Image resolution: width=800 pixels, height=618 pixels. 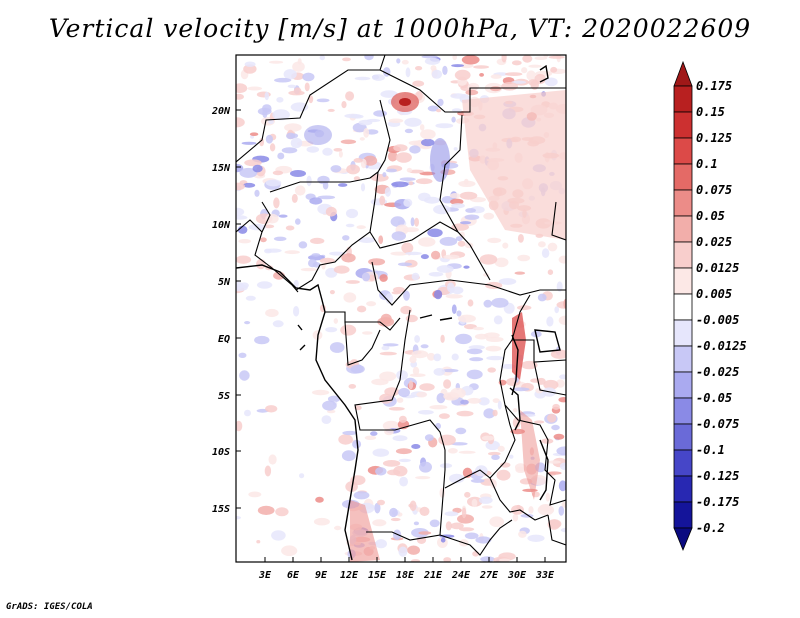 I want to click on lon-label: 12E, so click(x=349, y=575).